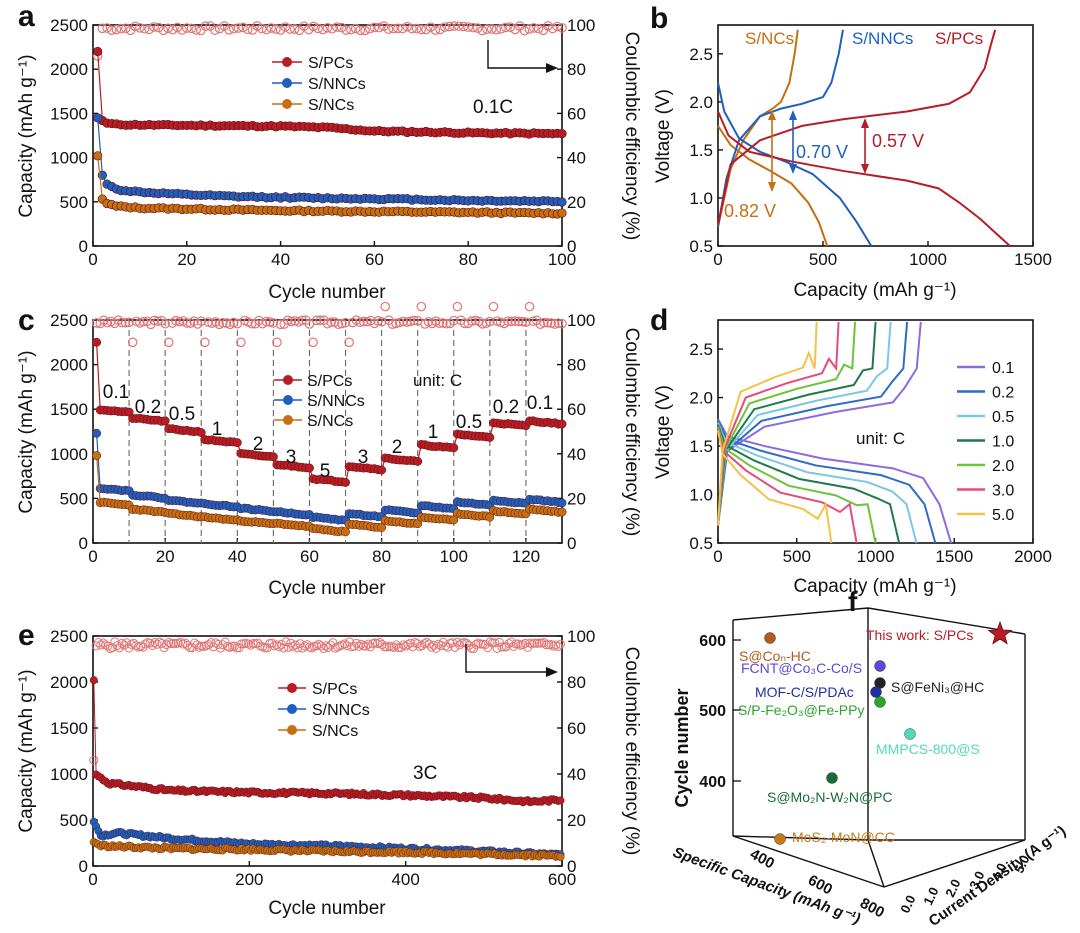 The image size is (1080, 933). I want to click on z-axis-label: Cycle number, so click(682, 747).